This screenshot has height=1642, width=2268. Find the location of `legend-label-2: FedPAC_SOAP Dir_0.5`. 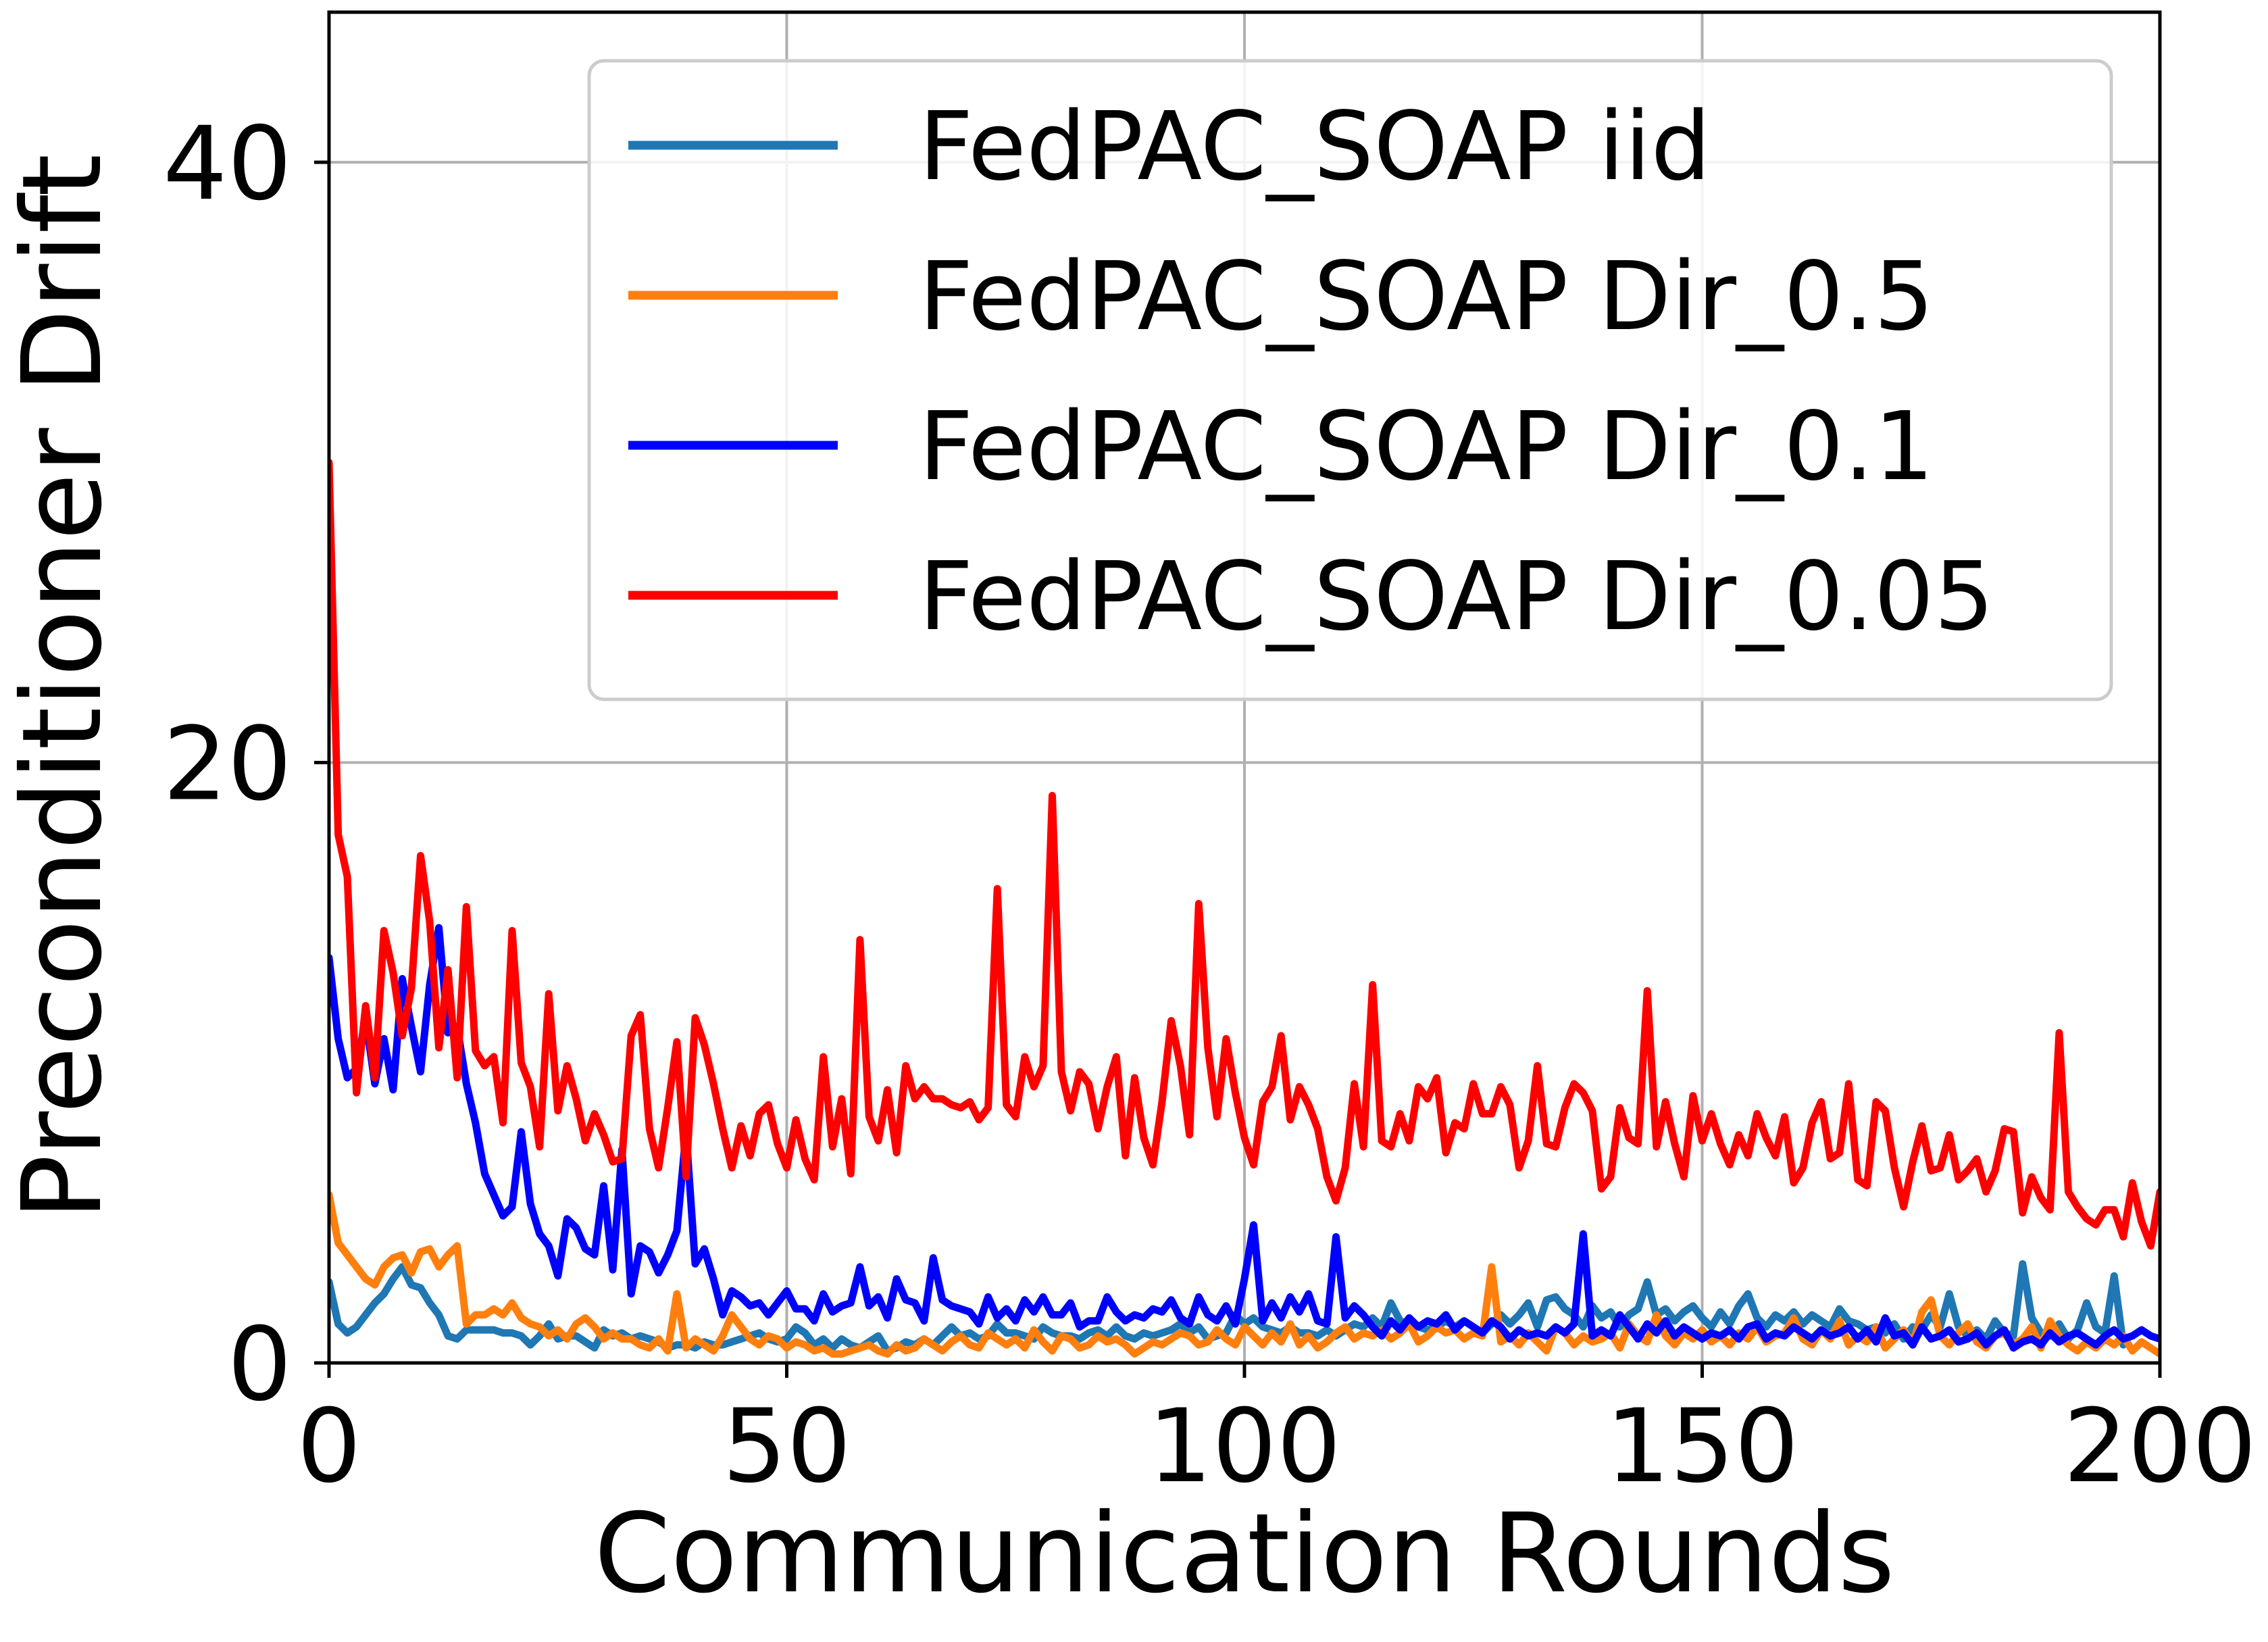

legend-label-2: FedPAC_SOAP Dir_0.5 is located at coordinates (1427, 297).